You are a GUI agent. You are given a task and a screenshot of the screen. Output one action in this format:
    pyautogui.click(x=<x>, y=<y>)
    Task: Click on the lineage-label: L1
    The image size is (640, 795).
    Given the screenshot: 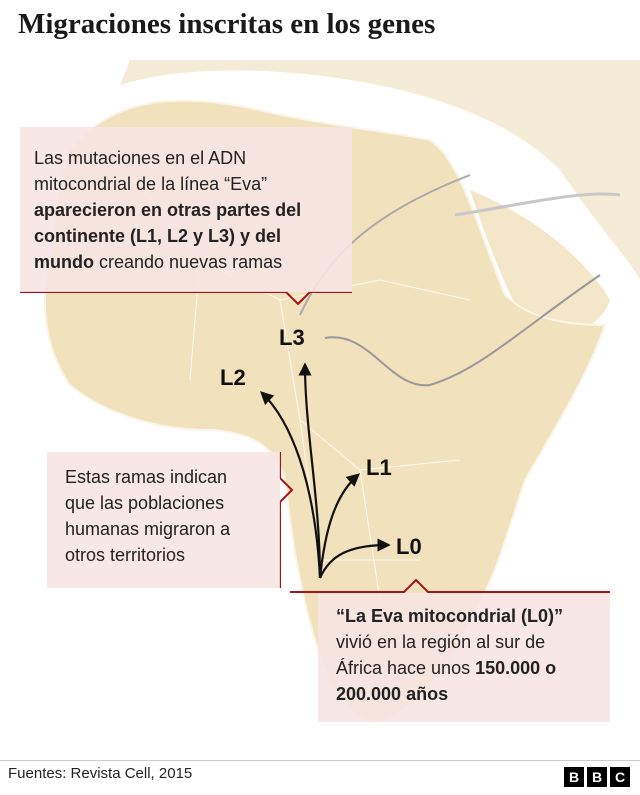 What is the action you would take?
    pyautogui.click(x=379, y=467)
    